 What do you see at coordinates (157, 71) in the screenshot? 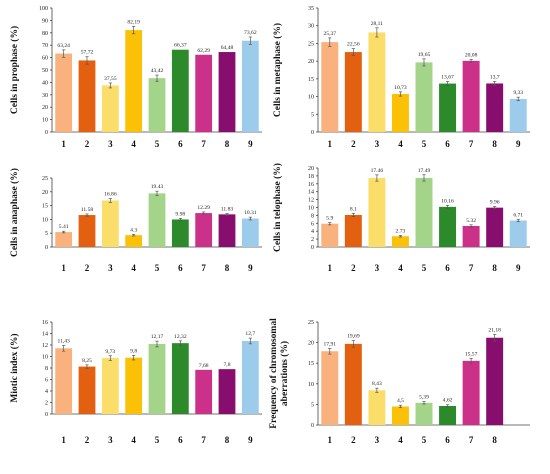
I see `data-label: 43,42` at bounding box center [157, 71].